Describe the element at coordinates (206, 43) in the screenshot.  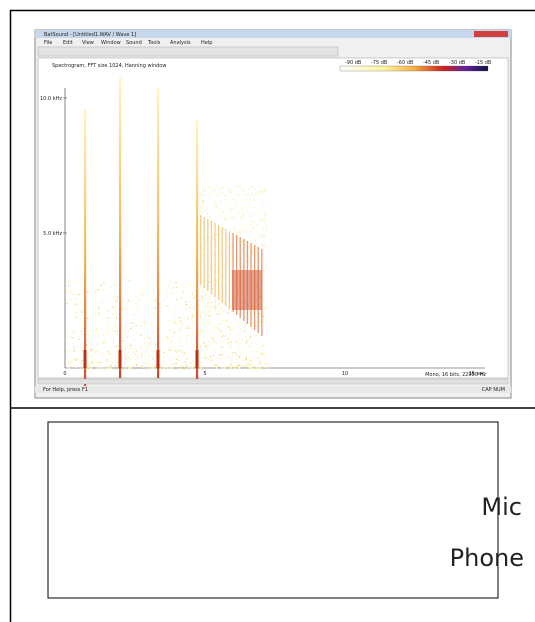
I see `menu-item: Help` at that location.